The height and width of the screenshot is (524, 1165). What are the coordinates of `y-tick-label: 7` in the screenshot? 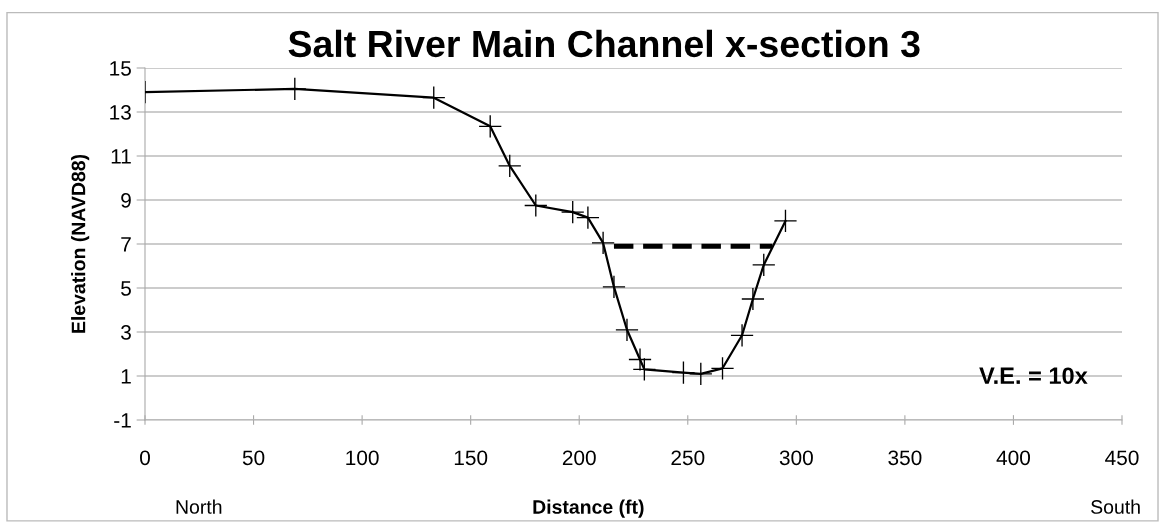 It's located at (126, 244).